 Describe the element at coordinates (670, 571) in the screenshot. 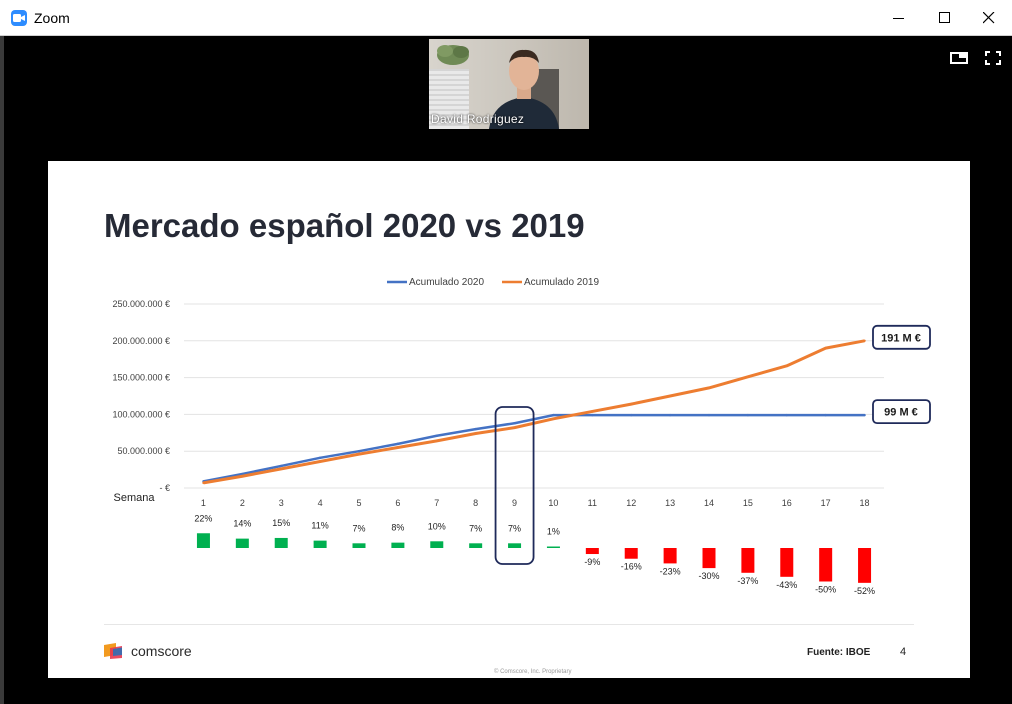

I see `variation-label: -23%` at that location.